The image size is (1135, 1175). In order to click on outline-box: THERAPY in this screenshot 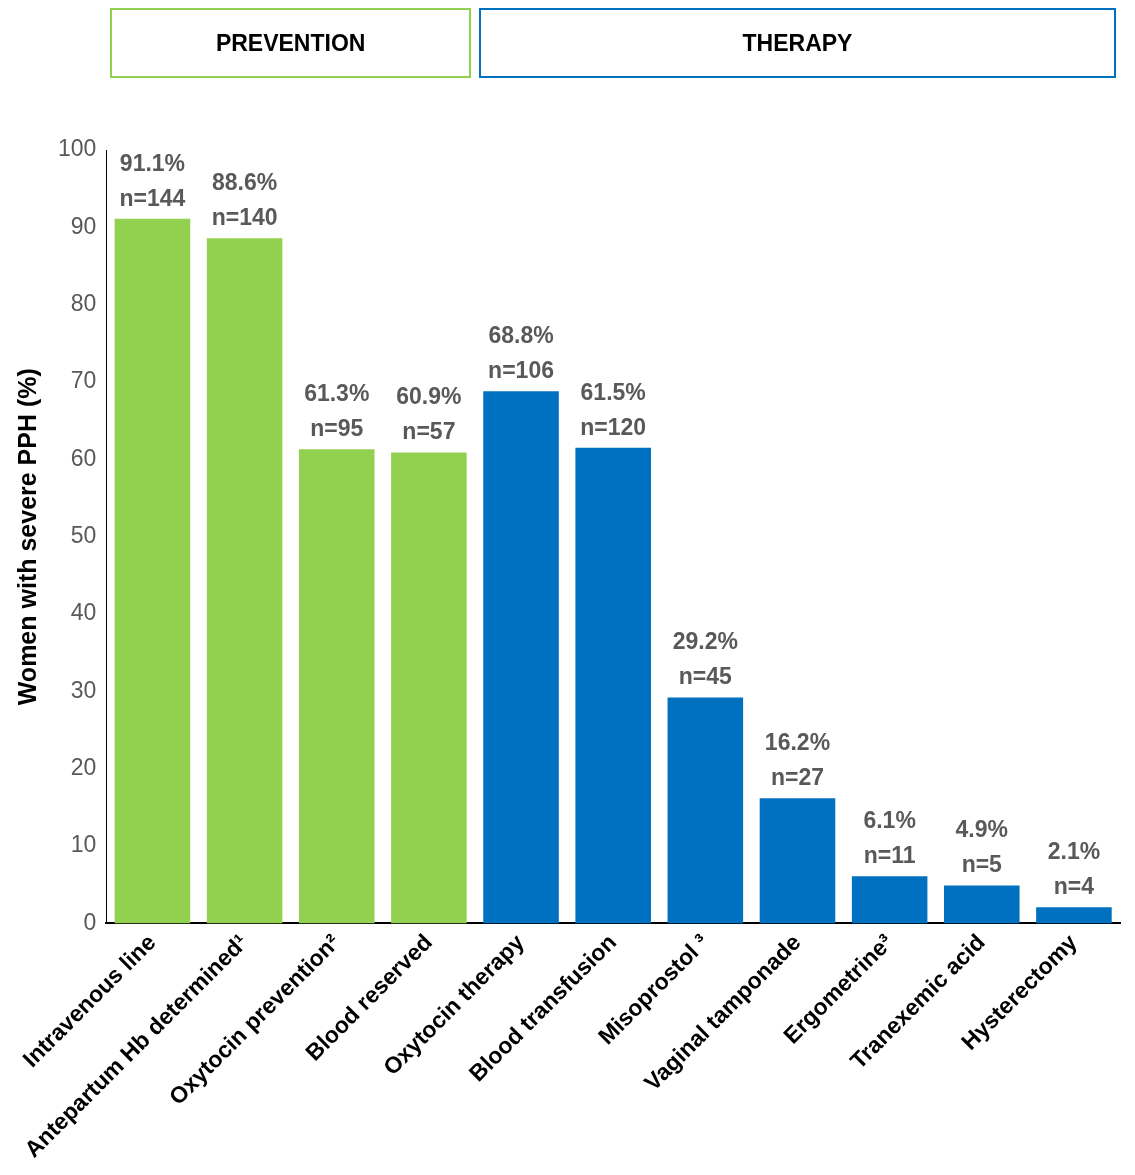, I will do `click(797, 43)`.